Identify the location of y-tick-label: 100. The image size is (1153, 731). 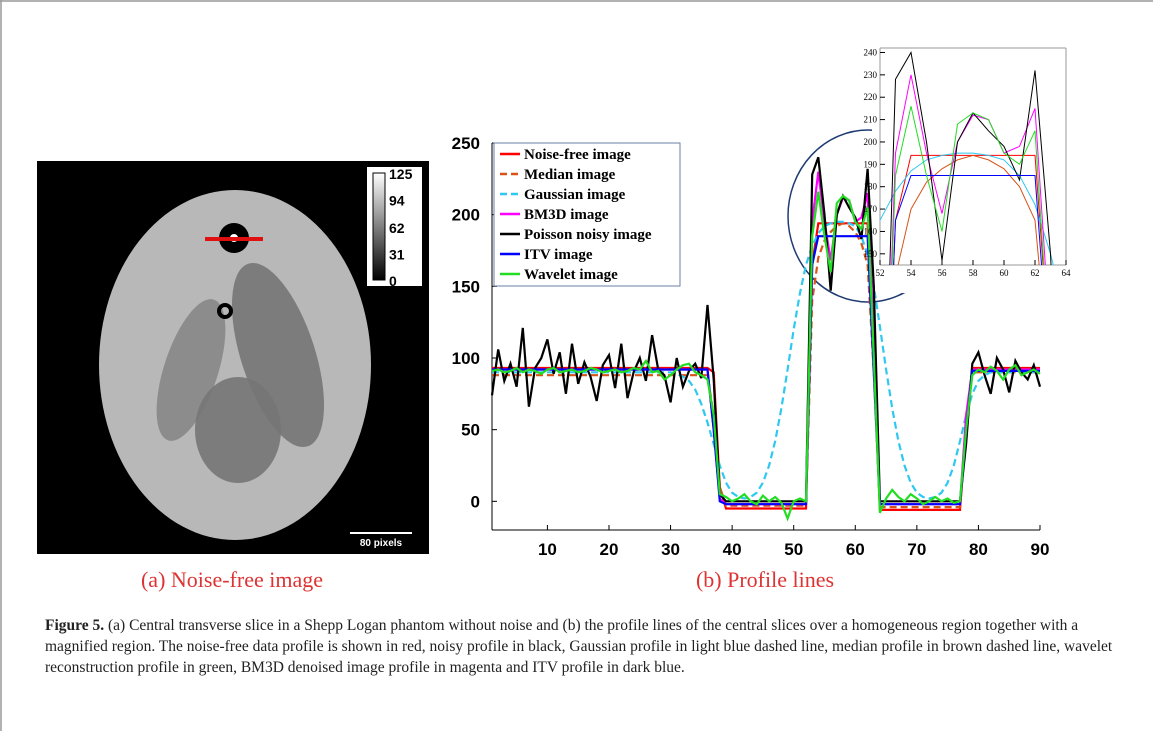
(466, 358).